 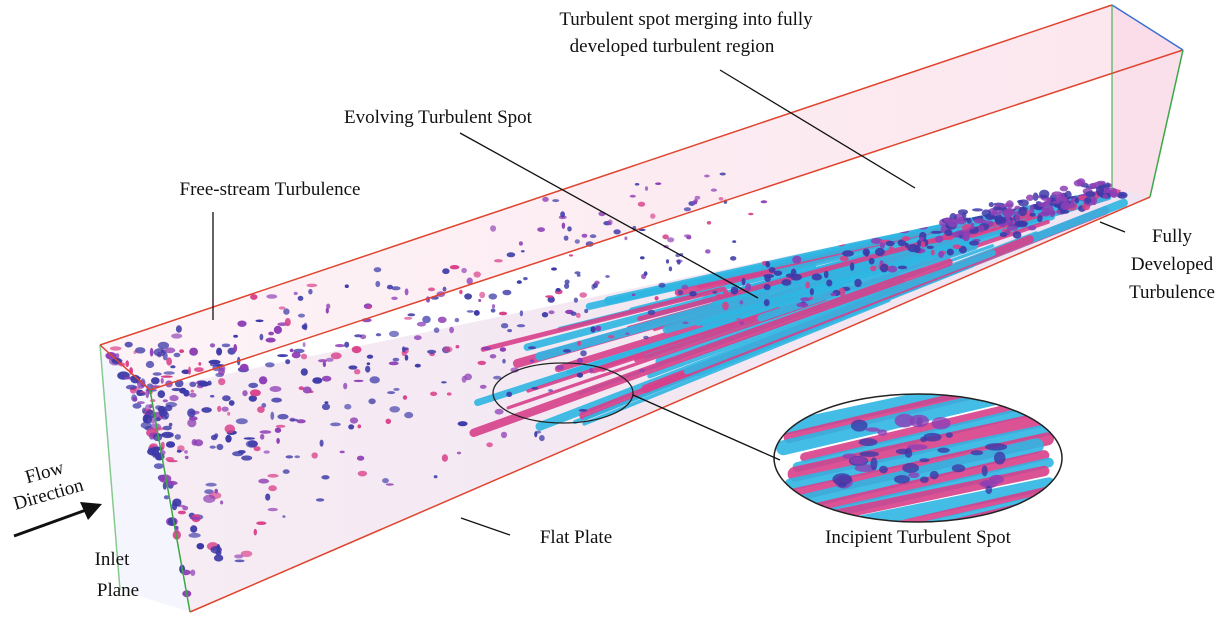 I want to click on zoom-streak, so click(x=906, y=419).